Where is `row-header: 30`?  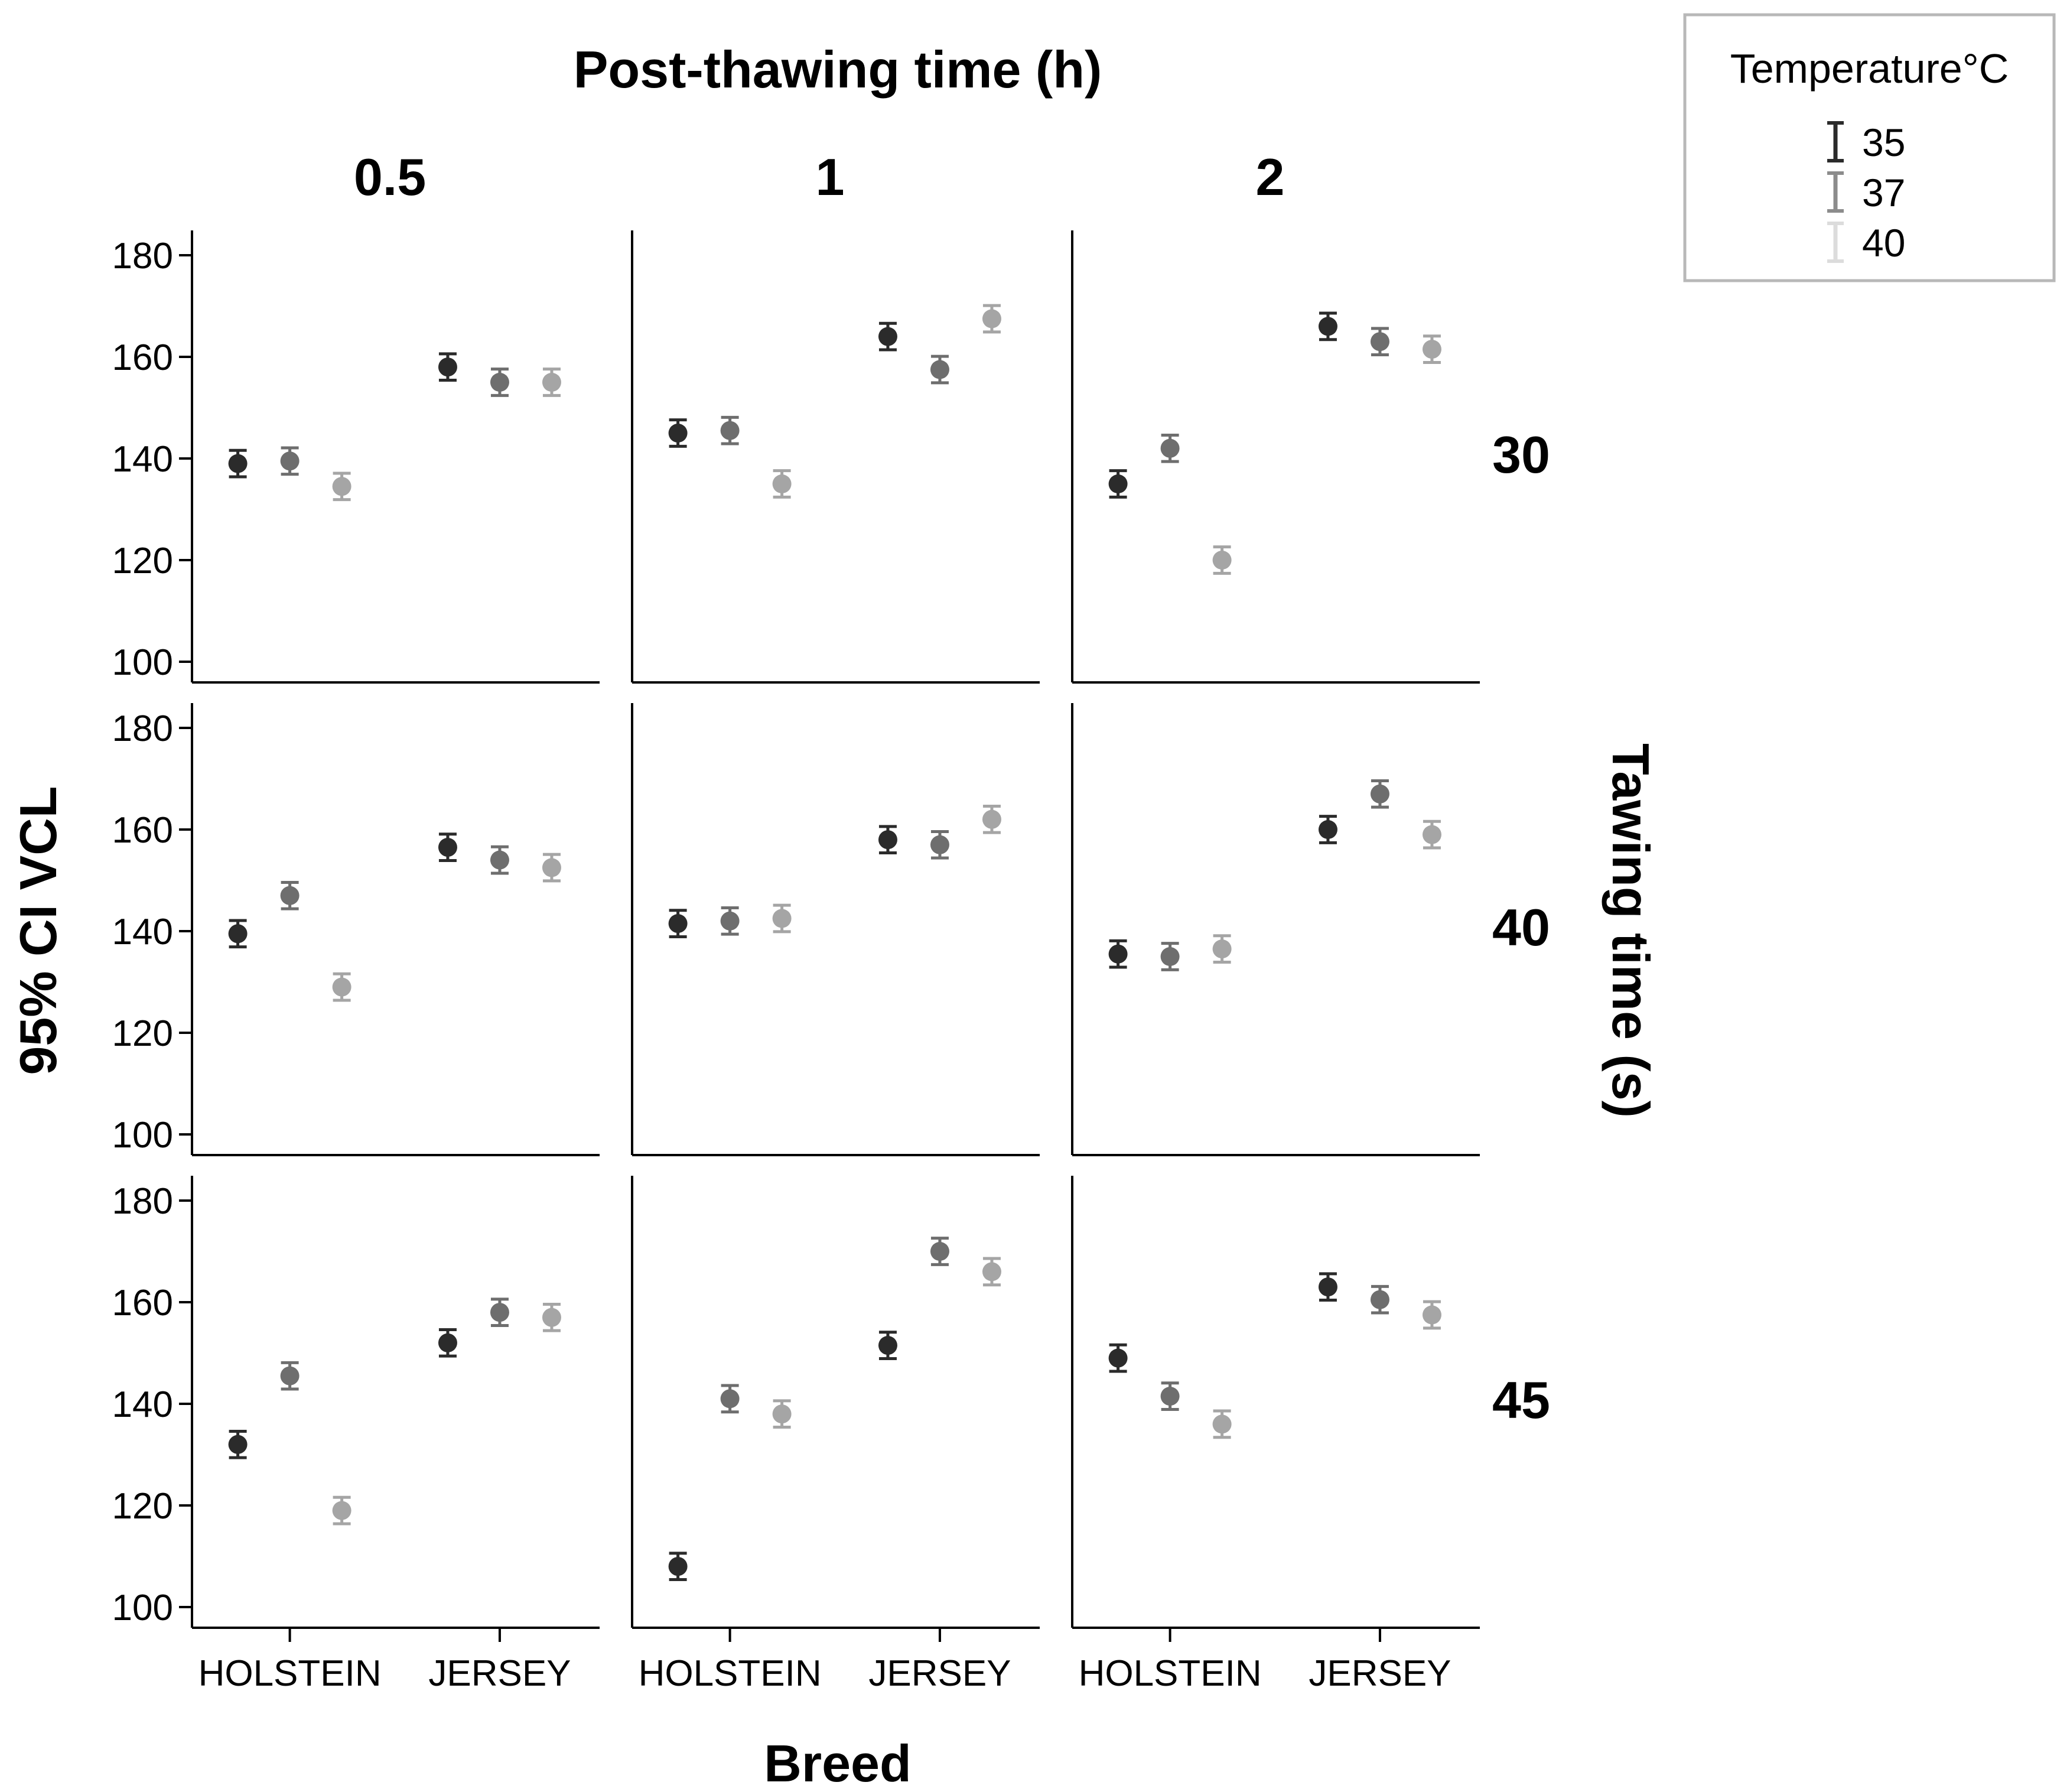 row-header: 30 is located at coordinates (1521, 454).